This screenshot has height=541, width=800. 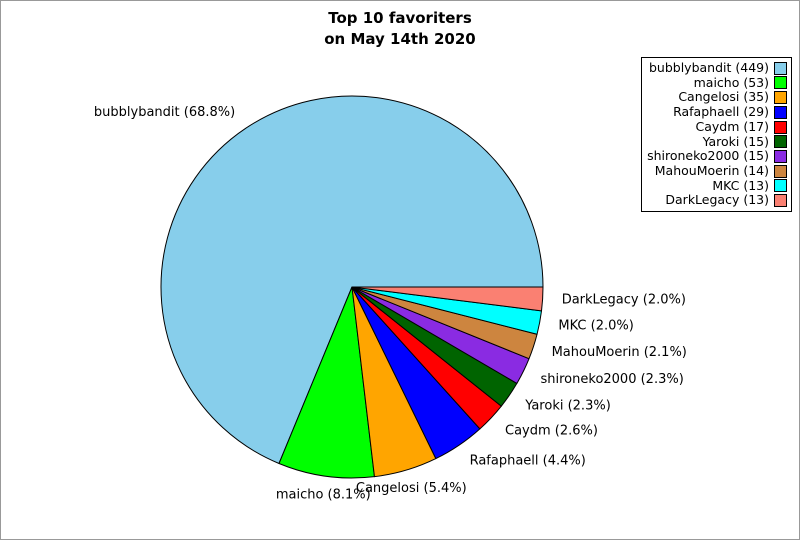 What do you see at coordinates (528, 461) in the screenshot?
I see `slice-label-Rafaphaell: Rafaphaell (4.4%)` at bounding box center [528, 461].